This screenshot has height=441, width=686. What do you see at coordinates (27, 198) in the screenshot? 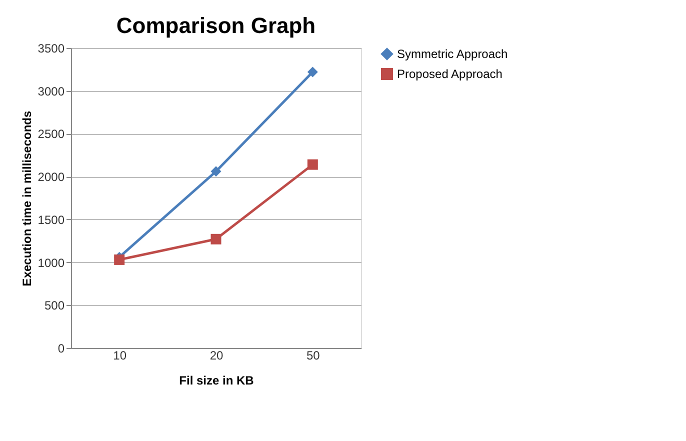
I see `y-axis-title: Execution time in milliseconds` at bounding box center [27, 198].